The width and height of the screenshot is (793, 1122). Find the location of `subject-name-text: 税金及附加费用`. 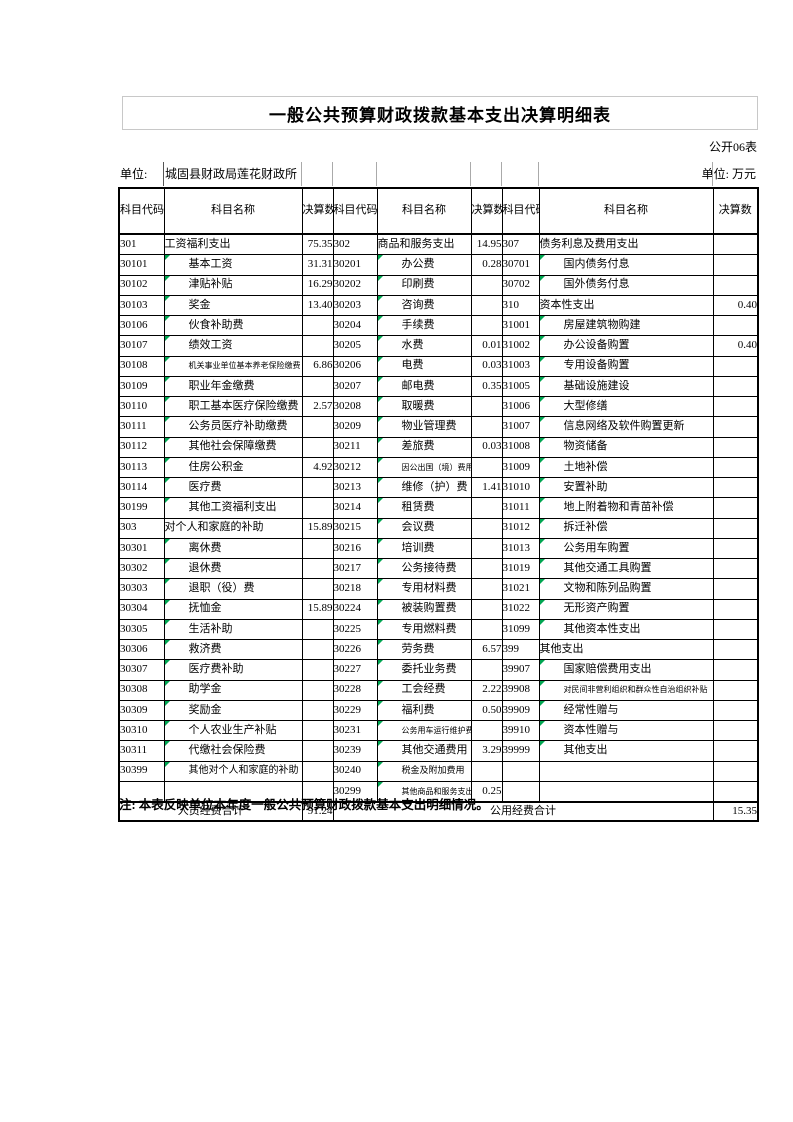

subject-name-text: 税金及附加费用 is located at coordinates (433, 770).